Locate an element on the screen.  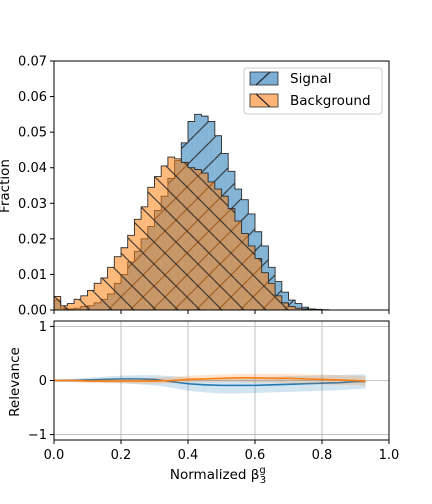
bottom-x-tick-label: 0.4 is located at coordinates (188, 455).